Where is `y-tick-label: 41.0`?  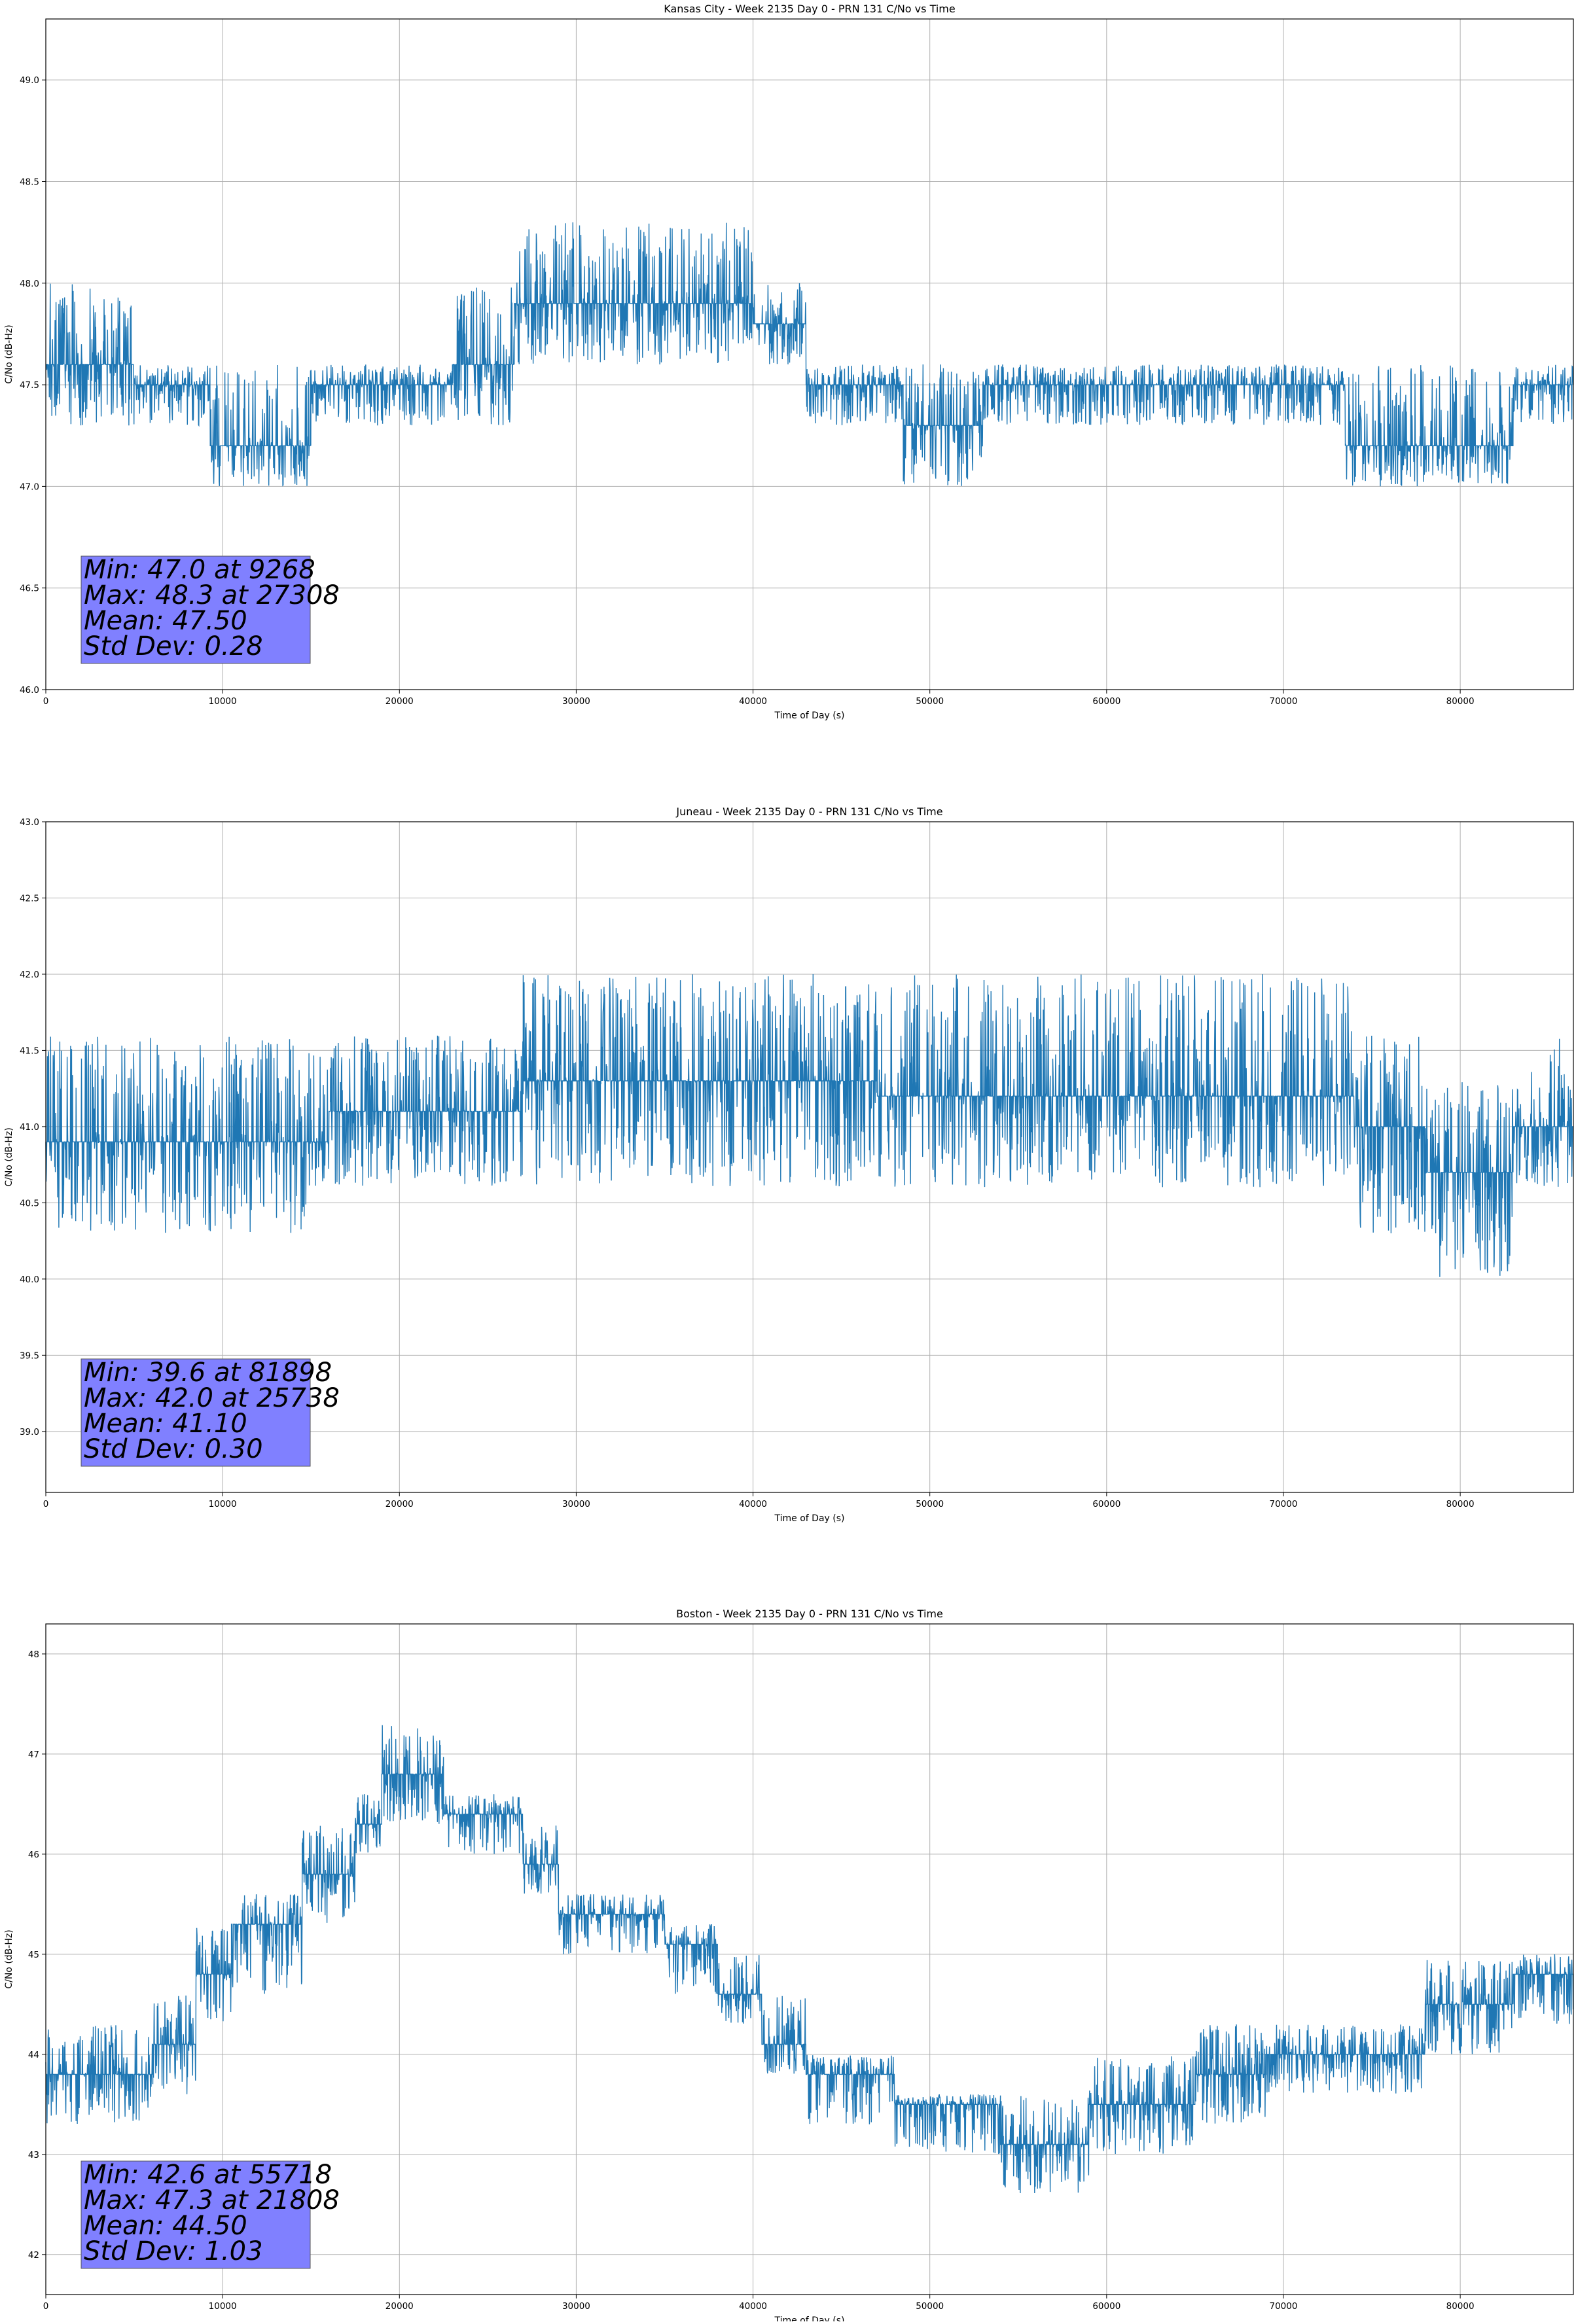
y-tick-label: 41.0 is located at coordinates (29, 1128).